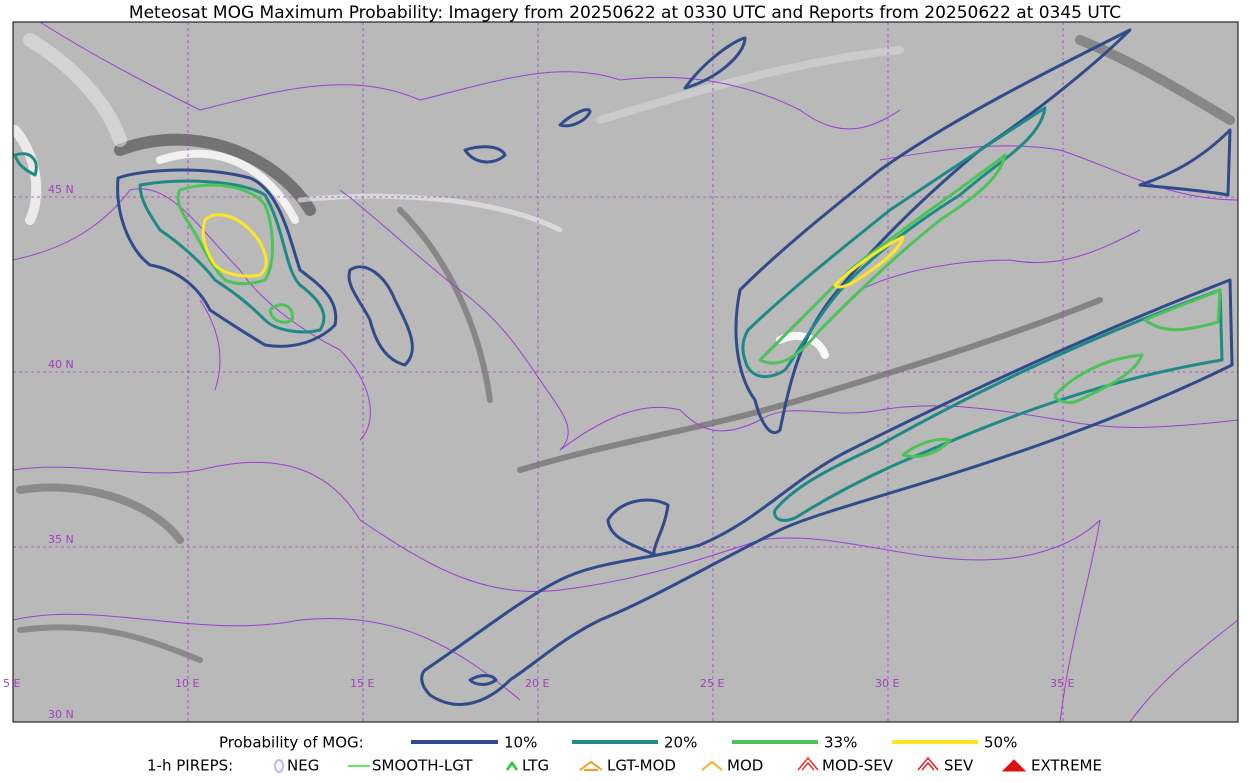 This screenshot has width=1250, height=782. What do you see at coordinates (680, 743) in the screenshot?
I see `legend-label: 20%` at bounding box center [680, 743].